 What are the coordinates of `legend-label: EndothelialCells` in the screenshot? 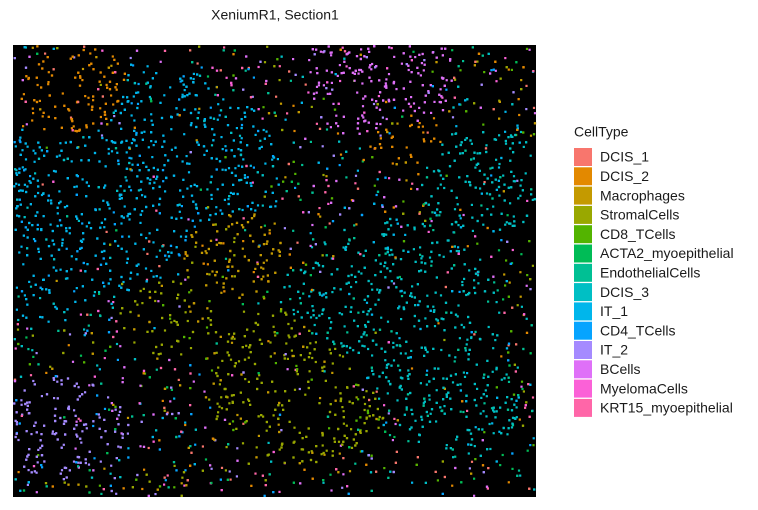 It's located at (650, 273).